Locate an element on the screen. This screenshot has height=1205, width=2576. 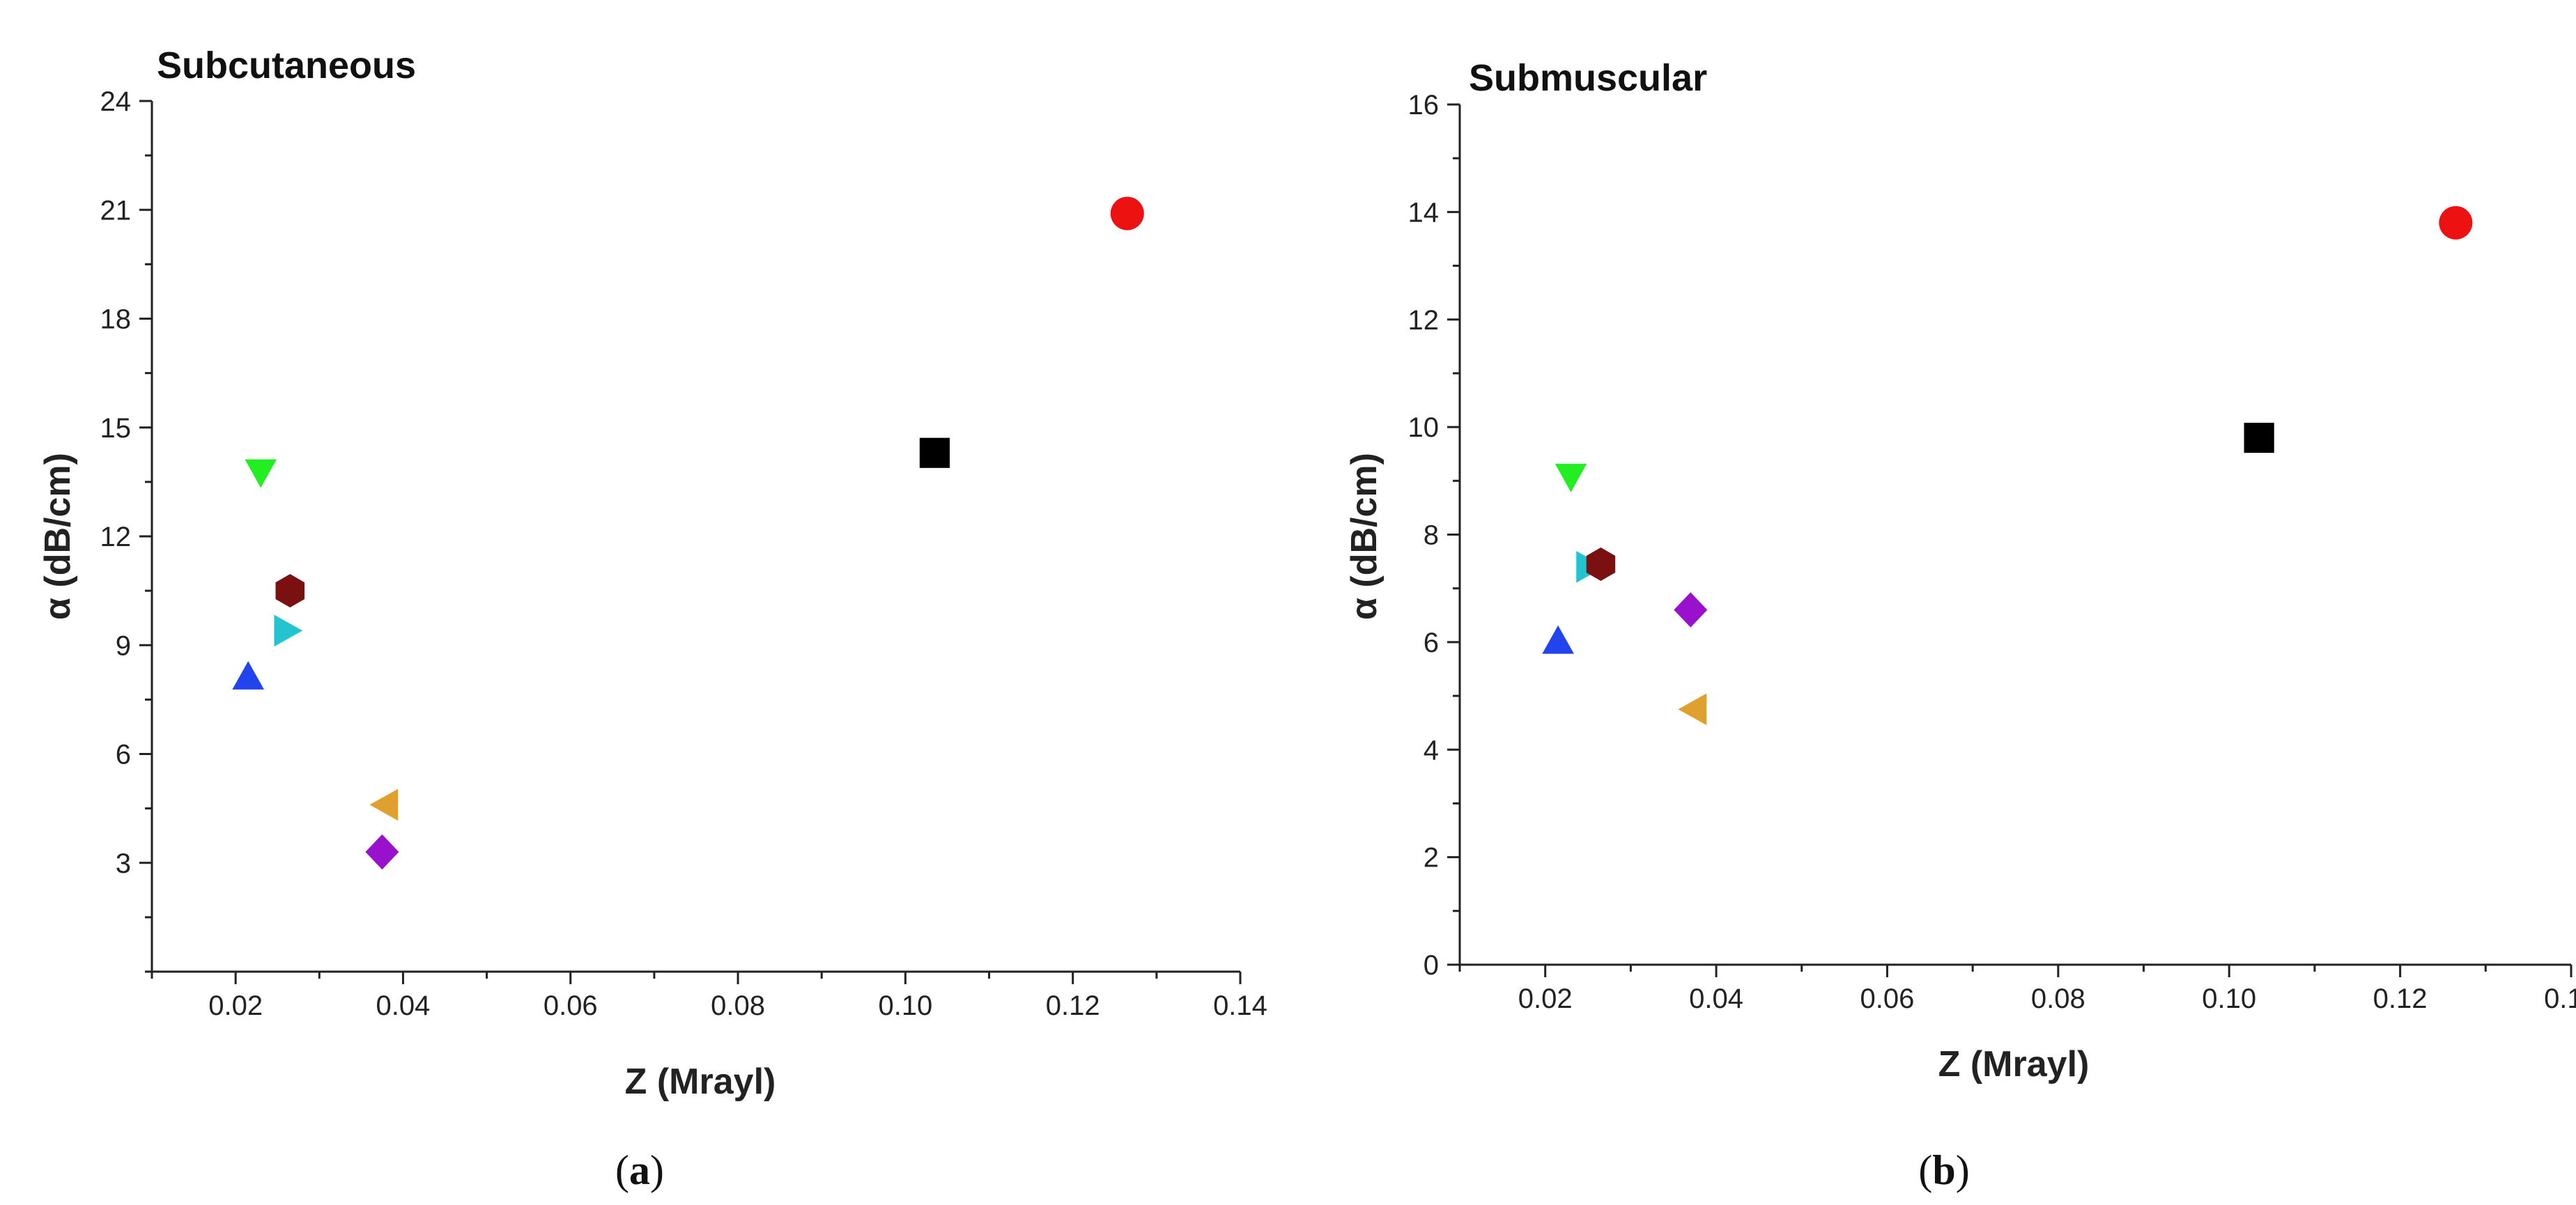
panel-label-b: (b) is located at coordinates (1943, 1170).